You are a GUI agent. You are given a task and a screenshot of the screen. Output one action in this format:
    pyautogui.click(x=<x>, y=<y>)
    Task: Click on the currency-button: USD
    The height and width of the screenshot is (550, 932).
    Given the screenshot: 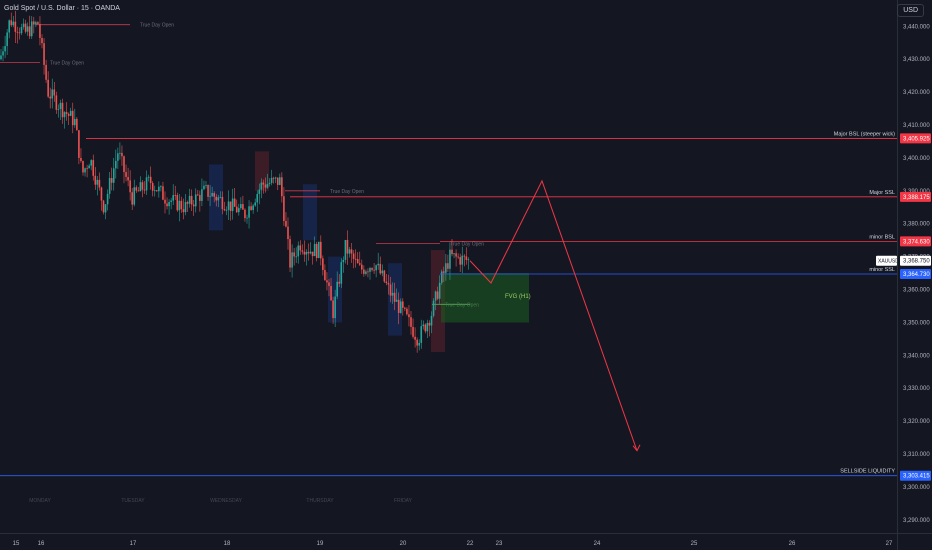 What is the action you would take?
    pyautogui.click(x=910, y=10)
    